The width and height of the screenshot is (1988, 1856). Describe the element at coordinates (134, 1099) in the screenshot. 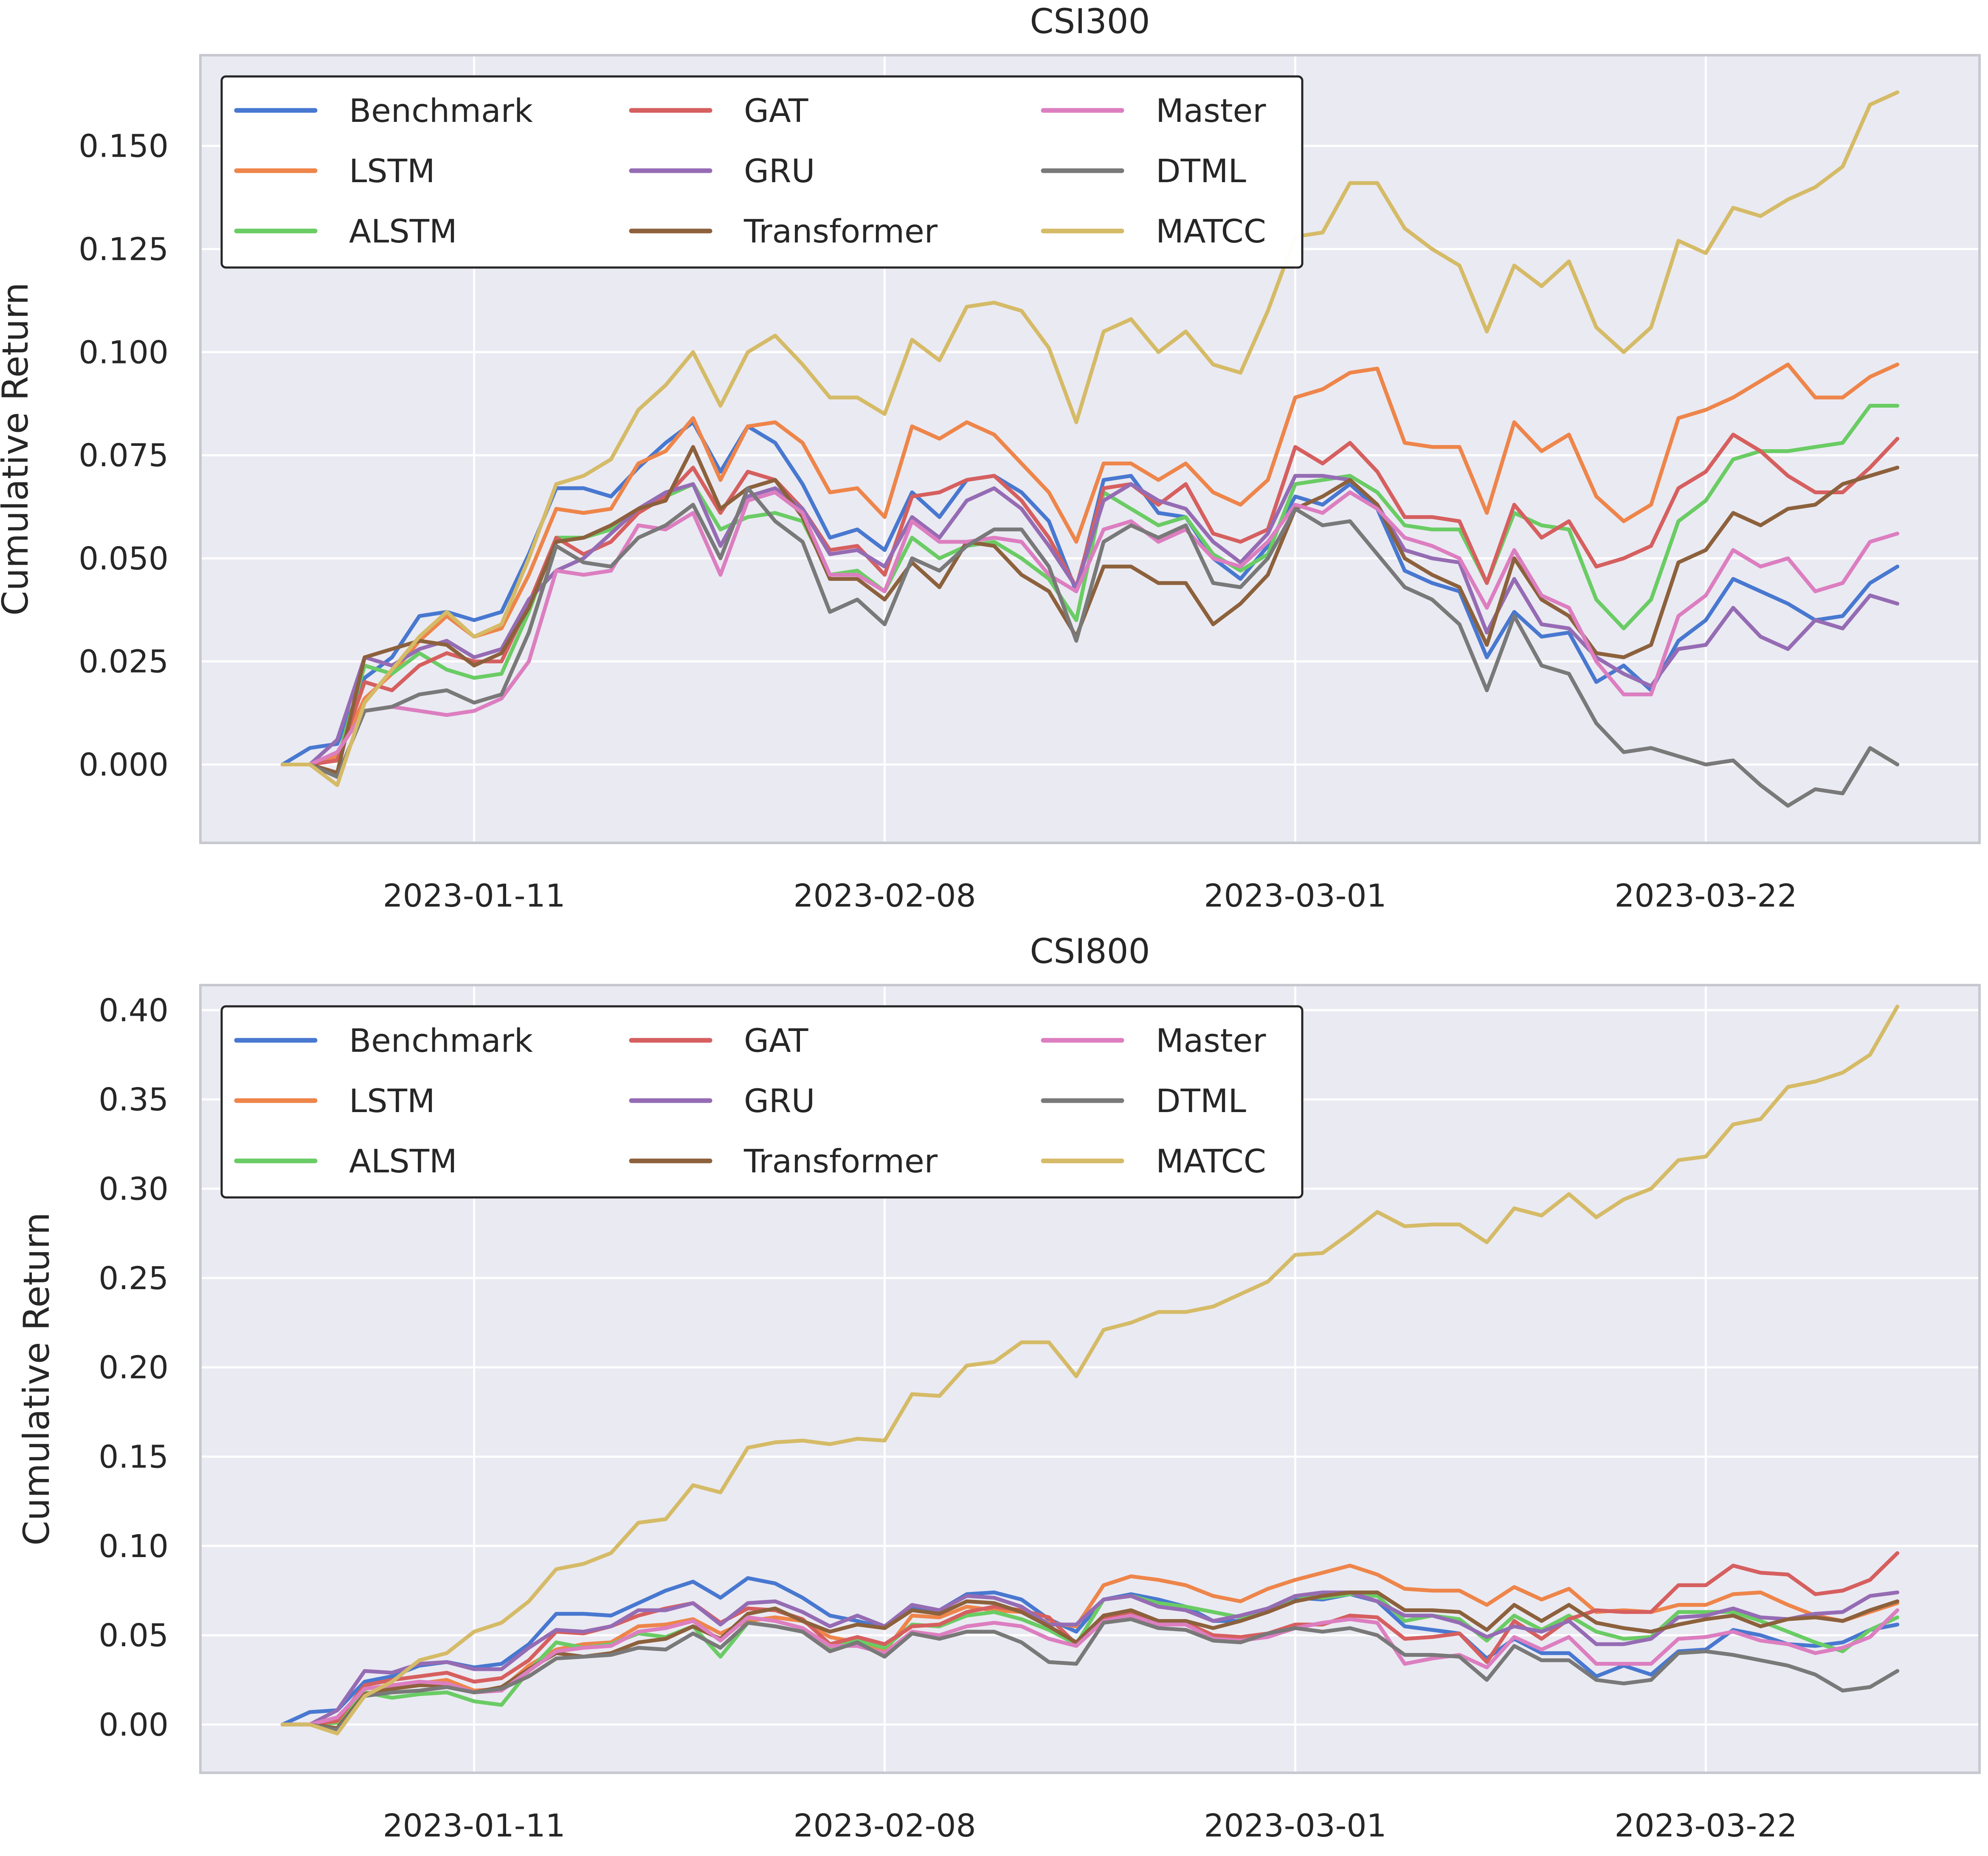

I see `y-tick-label: 0.35` at that location.